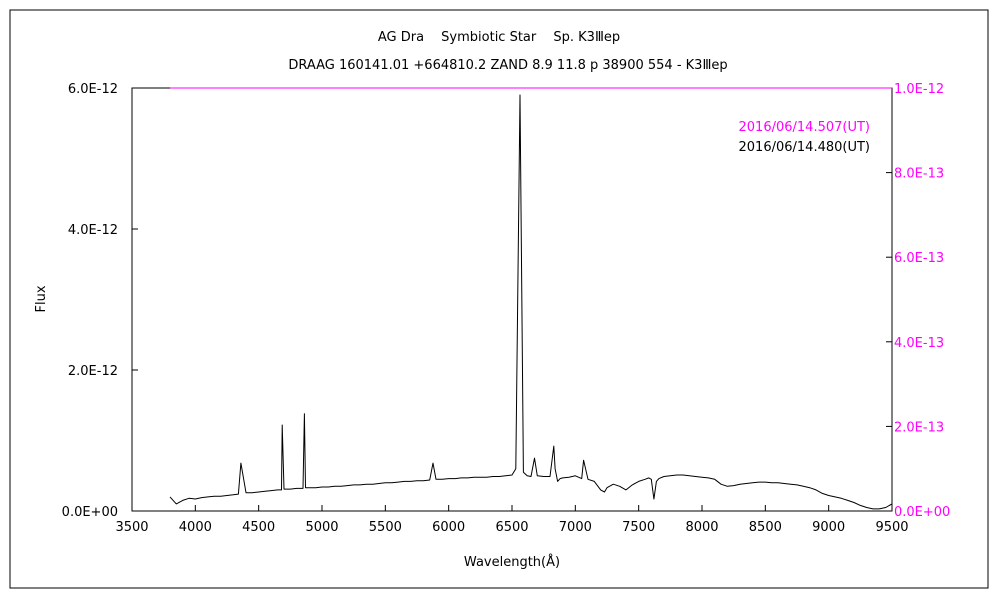  What do you see at coordinates (195, 527) in the screenshot?
I see `x-tick-label: 4000` at bounding box center [195, 527].